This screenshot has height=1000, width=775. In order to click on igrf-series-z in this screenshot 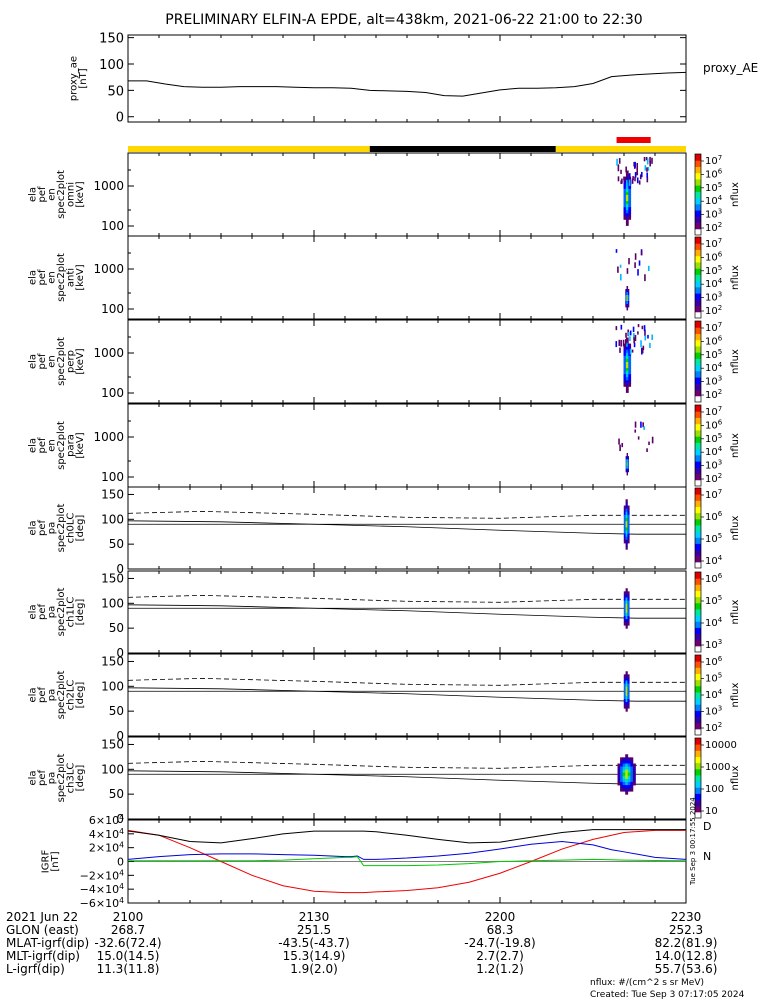, I will do `click(407, 861)`.